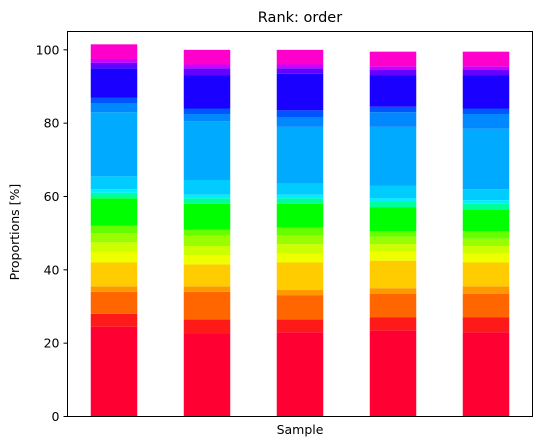  Describe the element at coordinates (52, 123) in the screenshot. I see `y-tick-label: 80` at that location.